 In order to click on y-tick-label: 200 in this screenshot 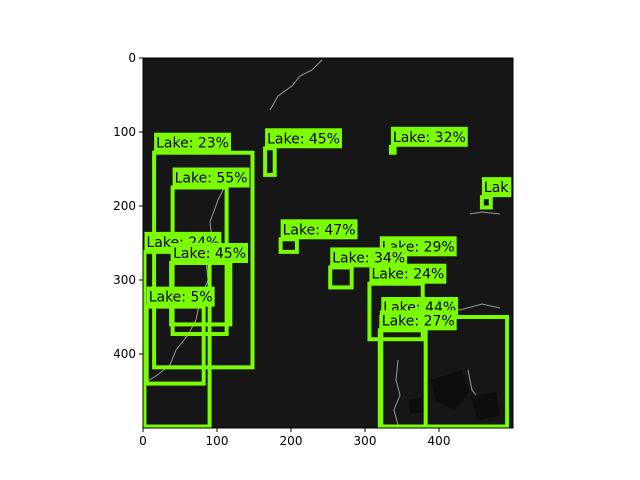, I will do `click(124, 206)`.